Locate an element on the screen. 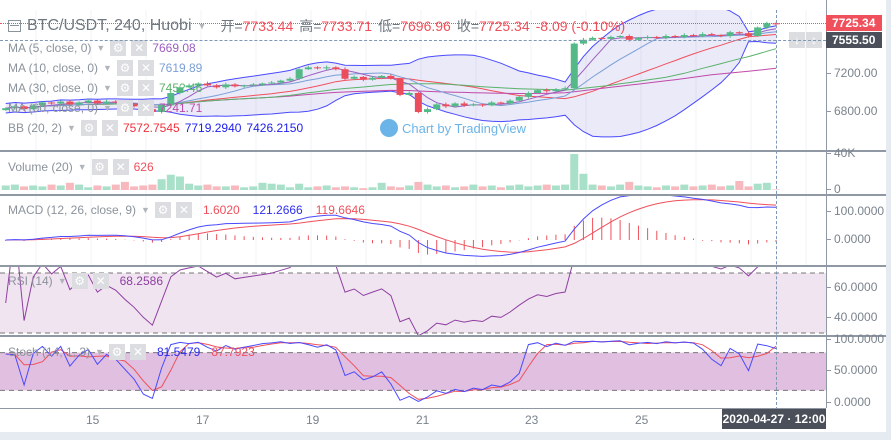 The height and width of the screenshot is (440, 891). stoch-d-value: 87.7923 is located at coordinates (233, 352).